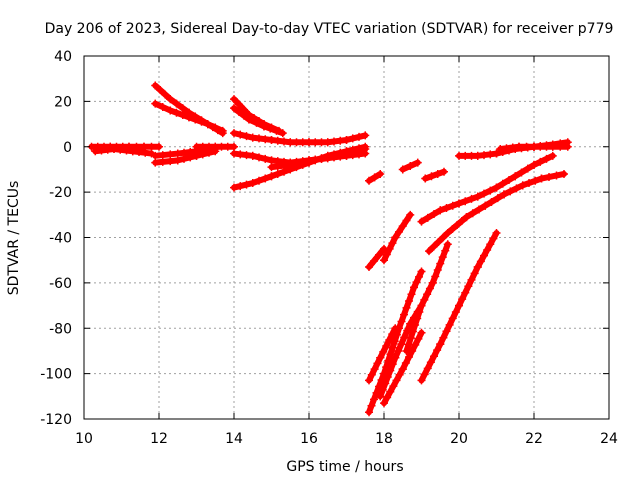  What do you see at coordinates (60, 239) in the screenshot?
I see `y-tick-label: -40` at bounding box center [60, 239].